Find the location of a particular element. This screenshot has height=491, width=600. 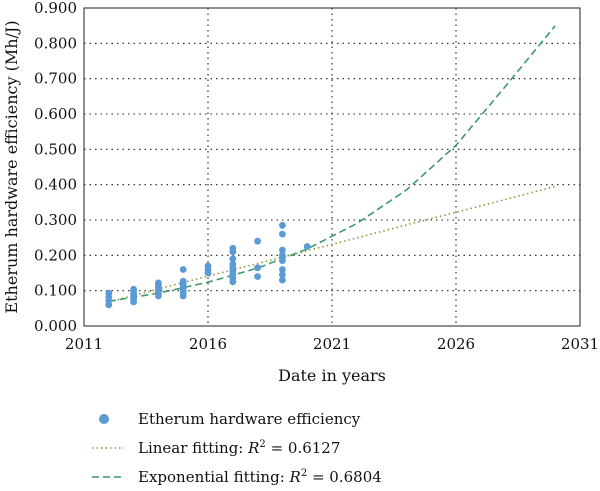

y-tick-label: 0.100 is located at coordinates (55, 291).